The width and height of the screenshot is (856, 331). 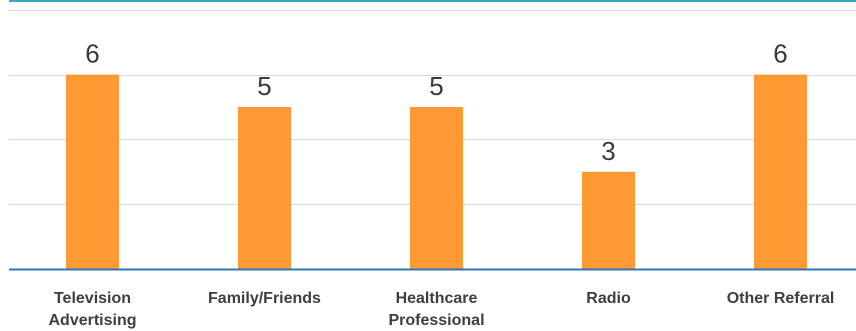 What do you see at coordinates (432, 1) in the screenshot?
I see `chart-top-border` at bounding box center [432, 1].